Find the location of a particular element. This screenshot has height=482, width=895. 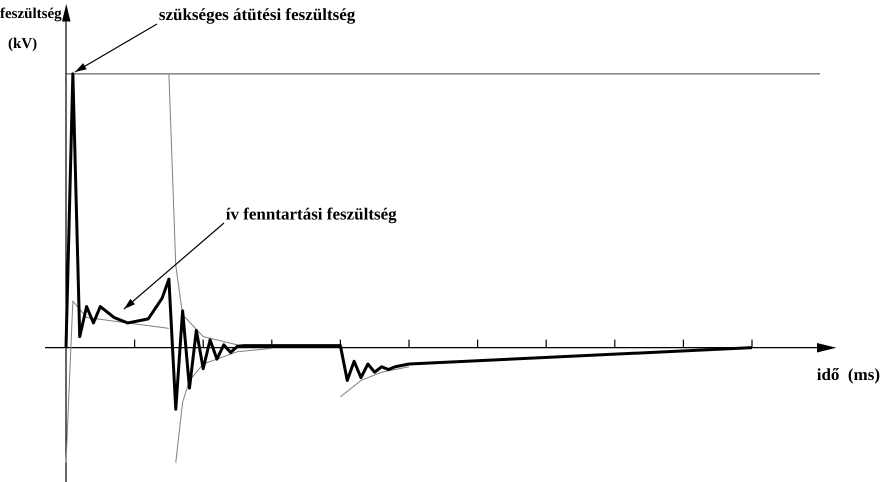

y-axis-title: feszültség (kV) is located at coordinates (31, 29).